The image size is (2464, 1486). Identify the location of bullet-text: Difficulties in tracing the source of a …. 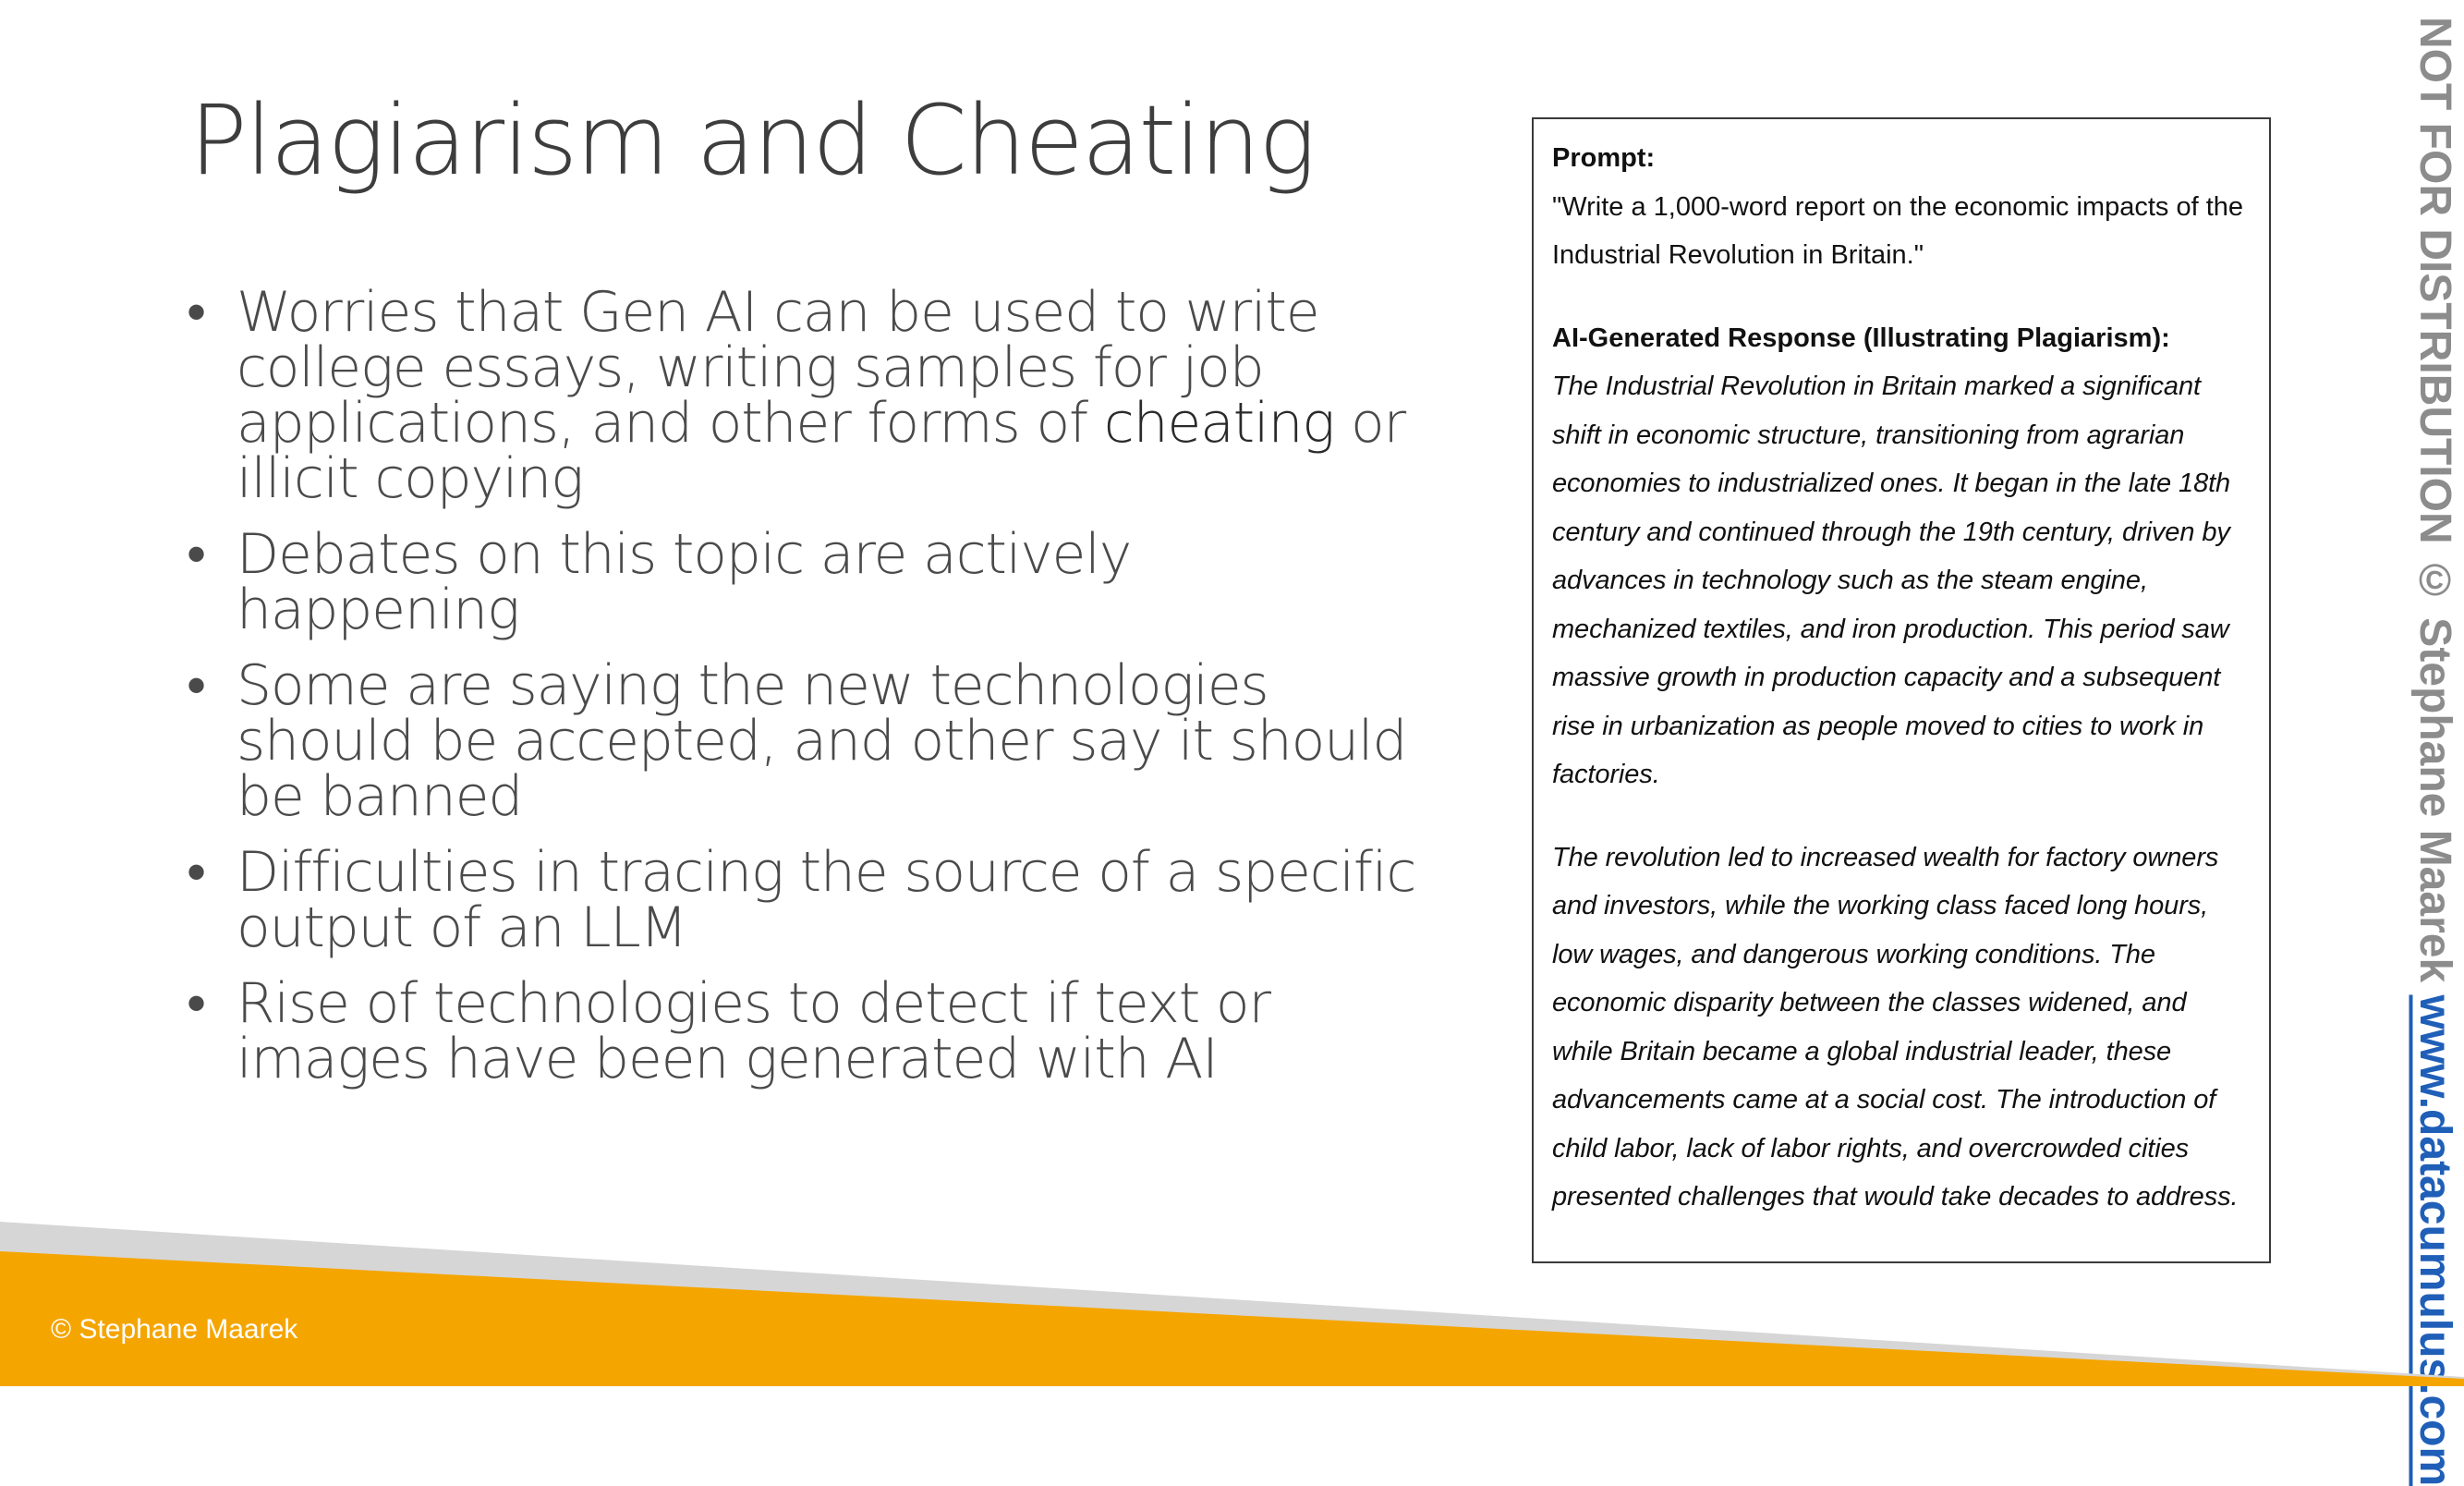
(826, 900).